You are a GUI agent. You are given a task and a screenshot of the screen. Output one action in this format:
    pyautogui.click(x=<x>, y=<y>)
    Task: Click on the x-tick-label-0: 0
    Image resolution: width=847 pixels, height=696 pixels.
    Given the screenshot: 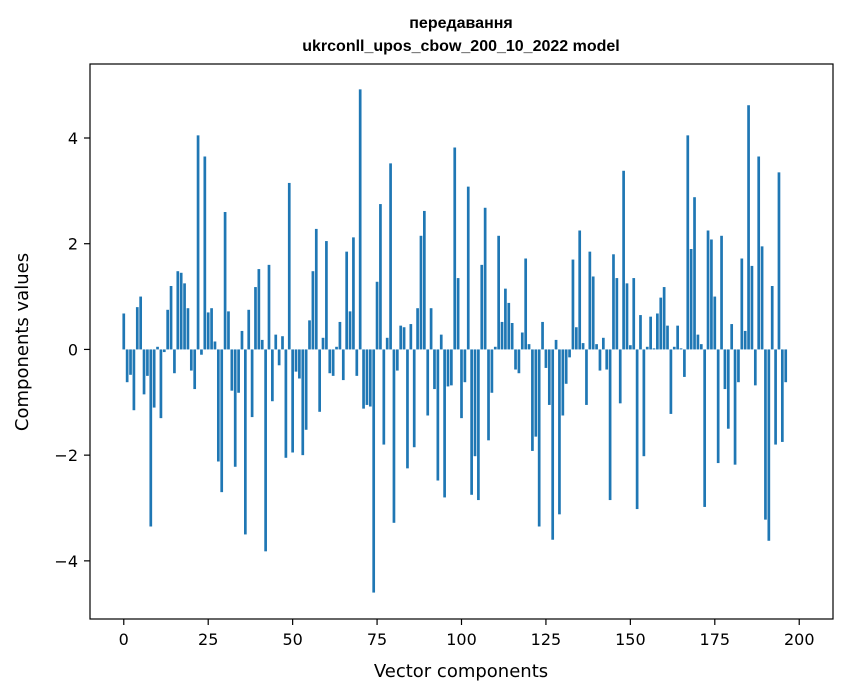 What is the action you would take?
    pyautogui.click(x=124, y=639)
    